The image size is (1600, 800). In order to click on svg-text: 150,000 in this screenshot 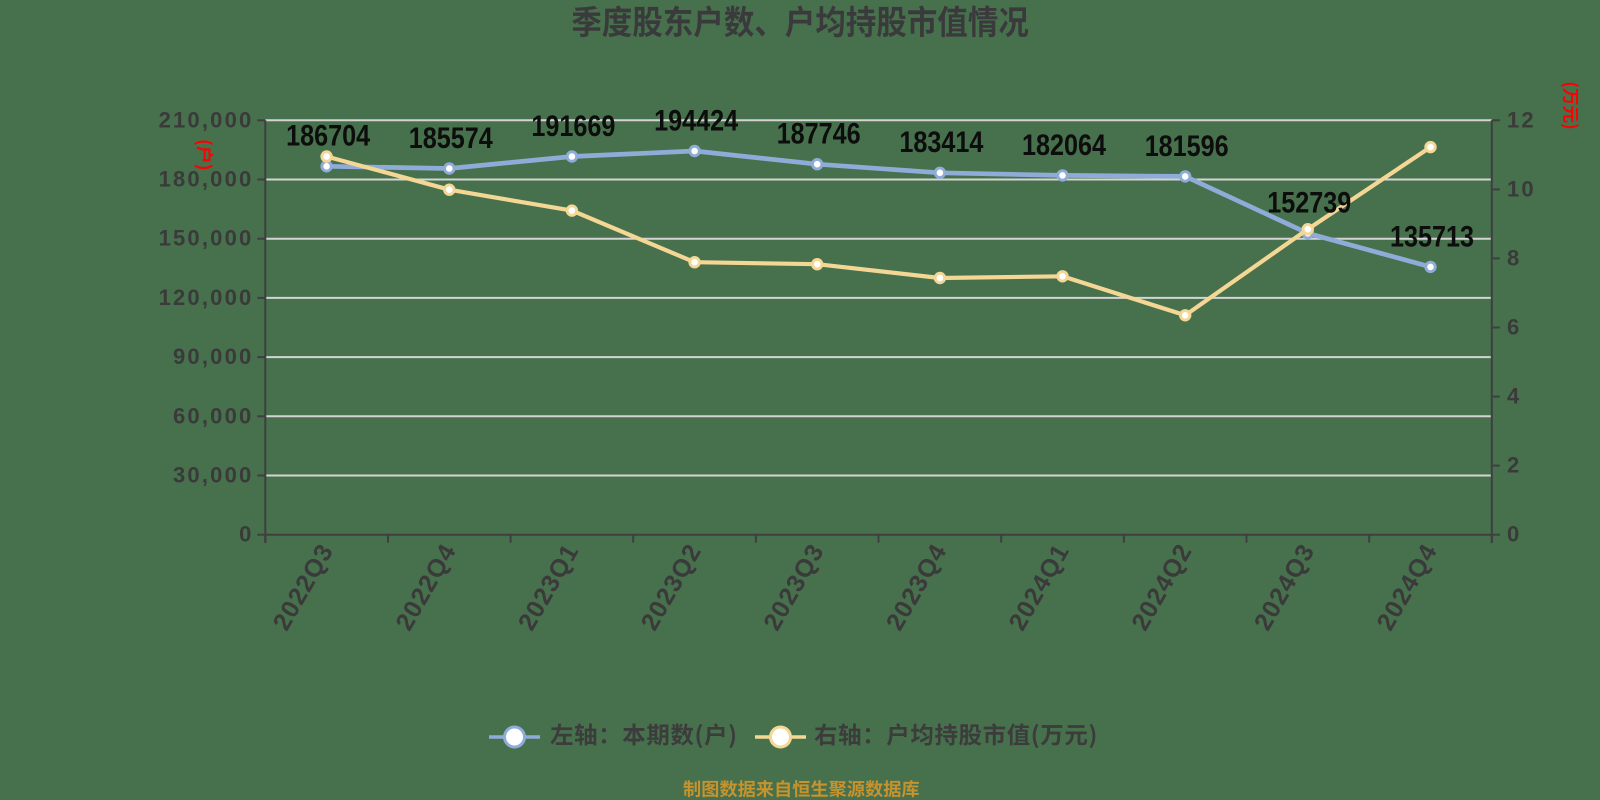, I will do `click(206, 238)`.